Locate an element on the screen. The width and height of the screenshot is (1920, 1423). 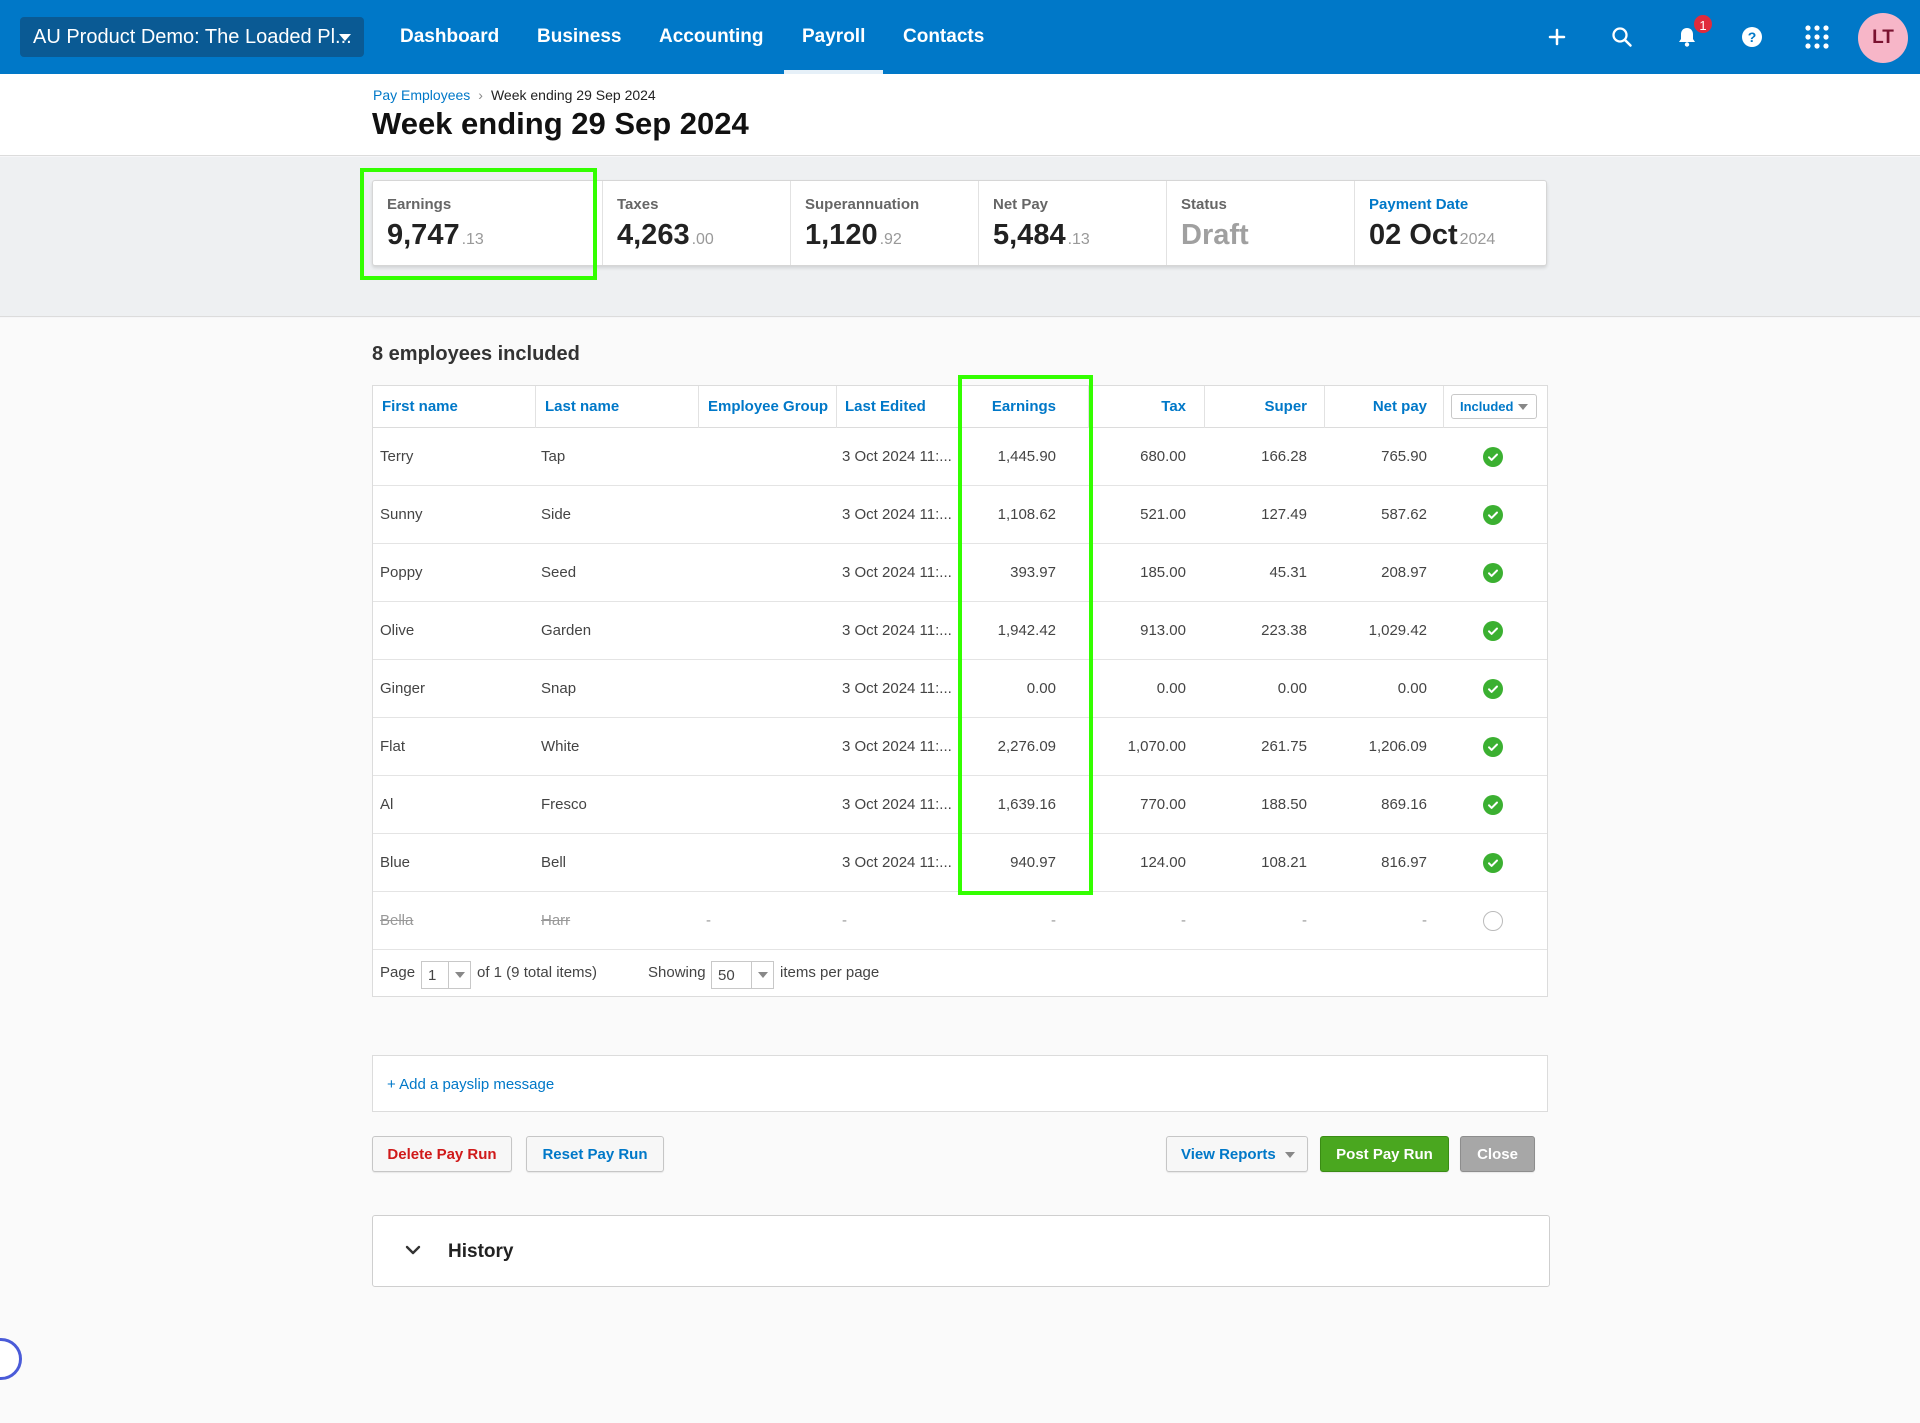
per-page-select: 50 is located at coordinates (742, 975).